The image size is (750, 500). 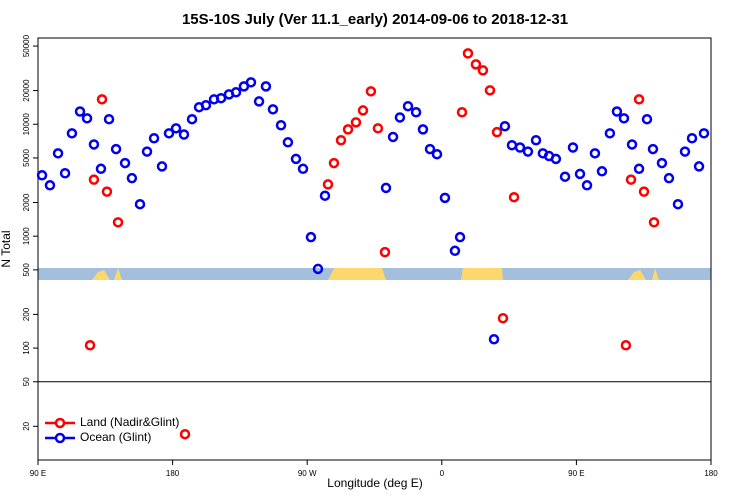 I want to click on x-tick-label: 90 E, so click(x=576, y=473).